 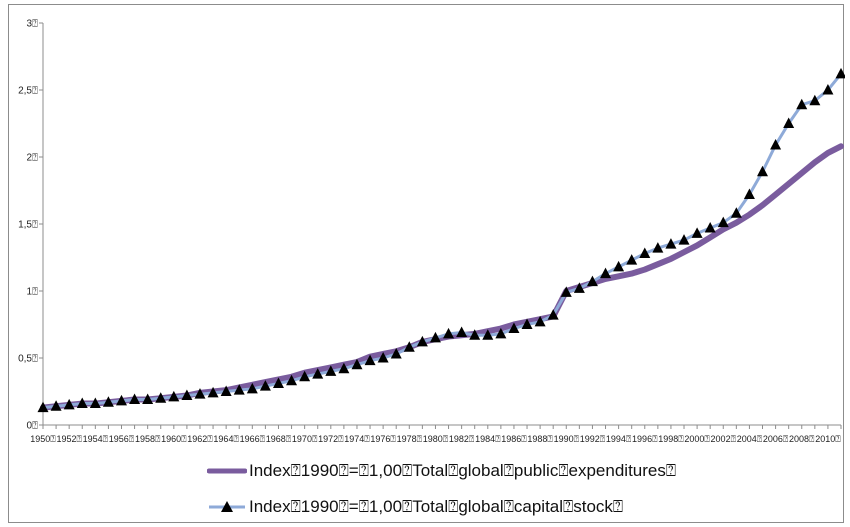 I want to click on x-tick-label: 1968⍰, so click(x=279, y=439).